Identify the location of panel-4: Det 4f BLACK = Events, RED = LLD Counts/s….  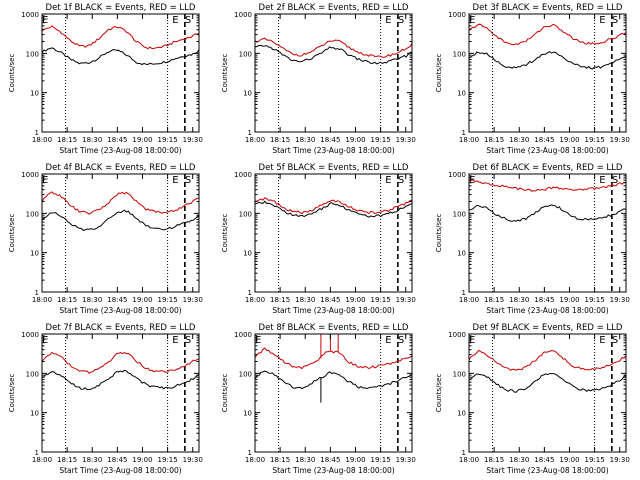
(105, 239).